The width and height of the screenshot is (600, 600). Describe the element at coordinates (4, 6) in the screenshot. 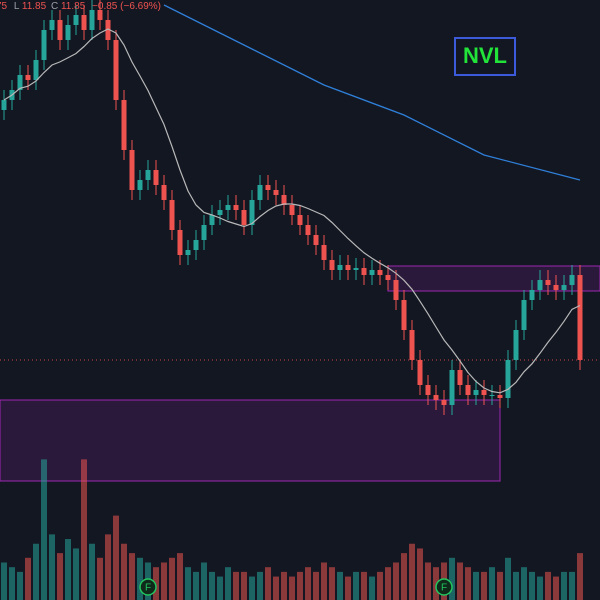

I see `header-value: 75` at that location.